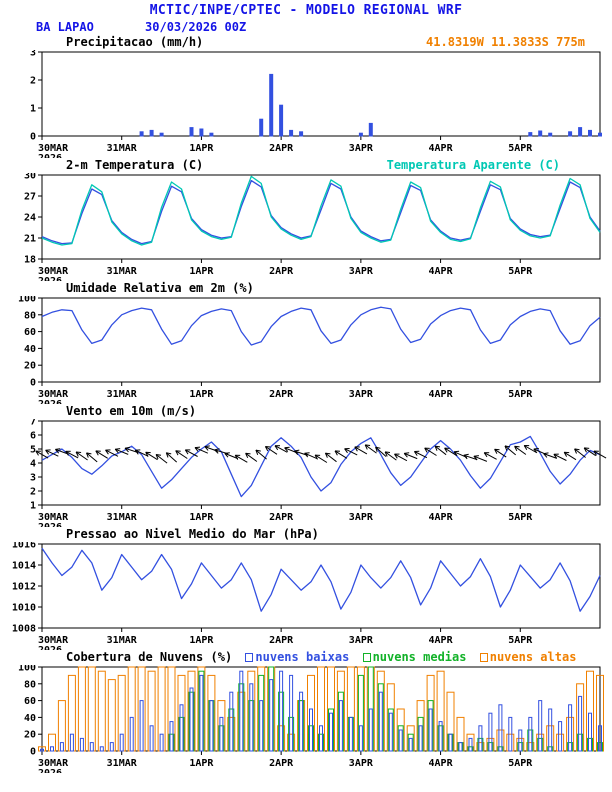 Image resolution: width=612 pixels, height=792 pixels. I want to click on panel-precipitation-title: Precipitacao (mm/h), so click(135, 42).